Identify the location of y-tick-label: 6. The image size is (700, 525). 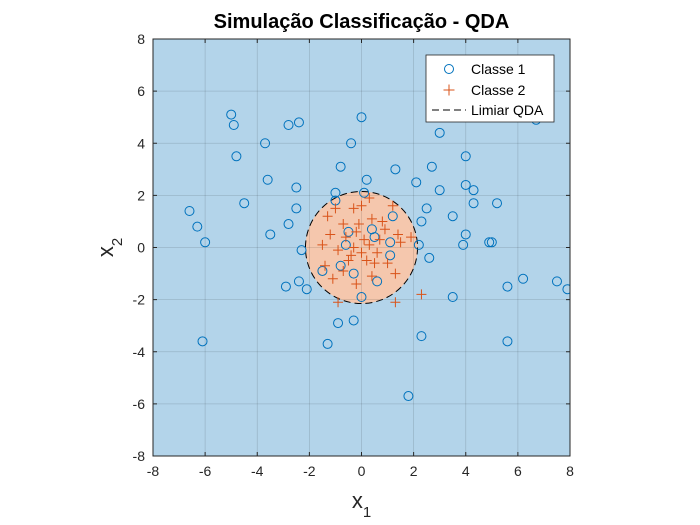
(141, 91).